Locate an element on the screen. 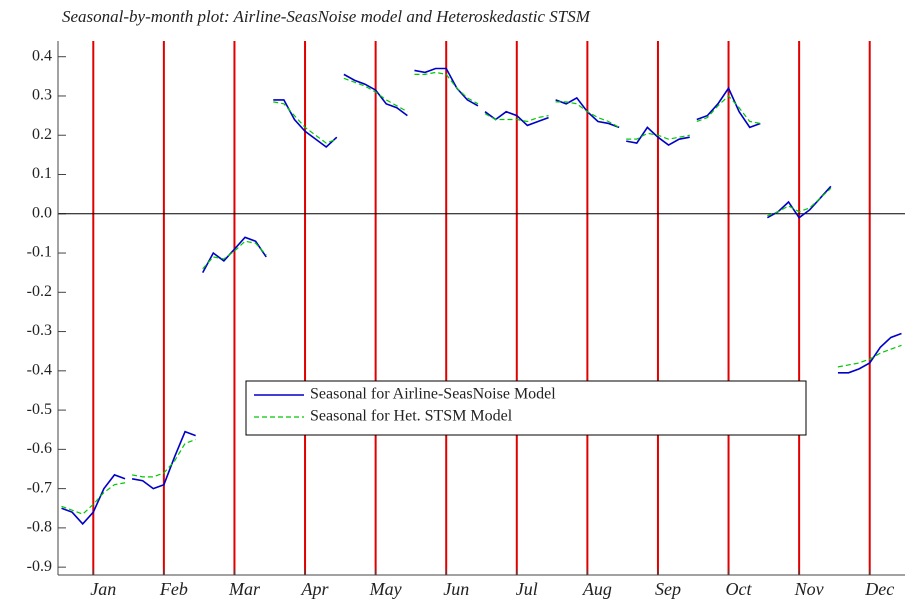  x-tick-label: Jun is located at coordinates (456, 589).